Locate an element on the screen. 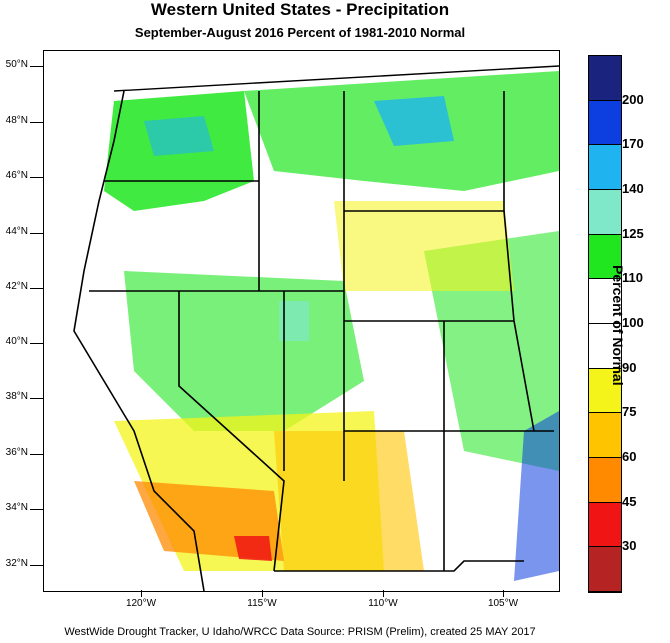  legend-label: 110 is located at coordinates (632, 278).